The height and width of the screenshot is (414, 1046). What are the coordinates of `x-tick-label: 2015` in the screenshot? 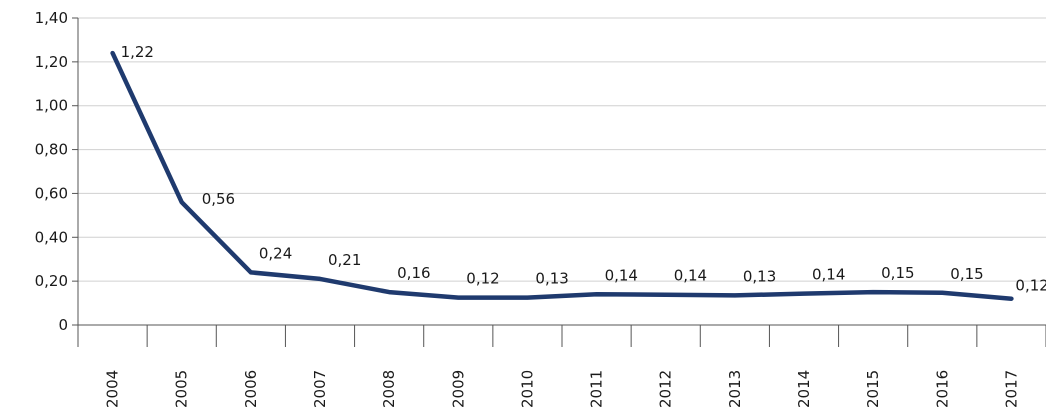 It's located at (873, 389).